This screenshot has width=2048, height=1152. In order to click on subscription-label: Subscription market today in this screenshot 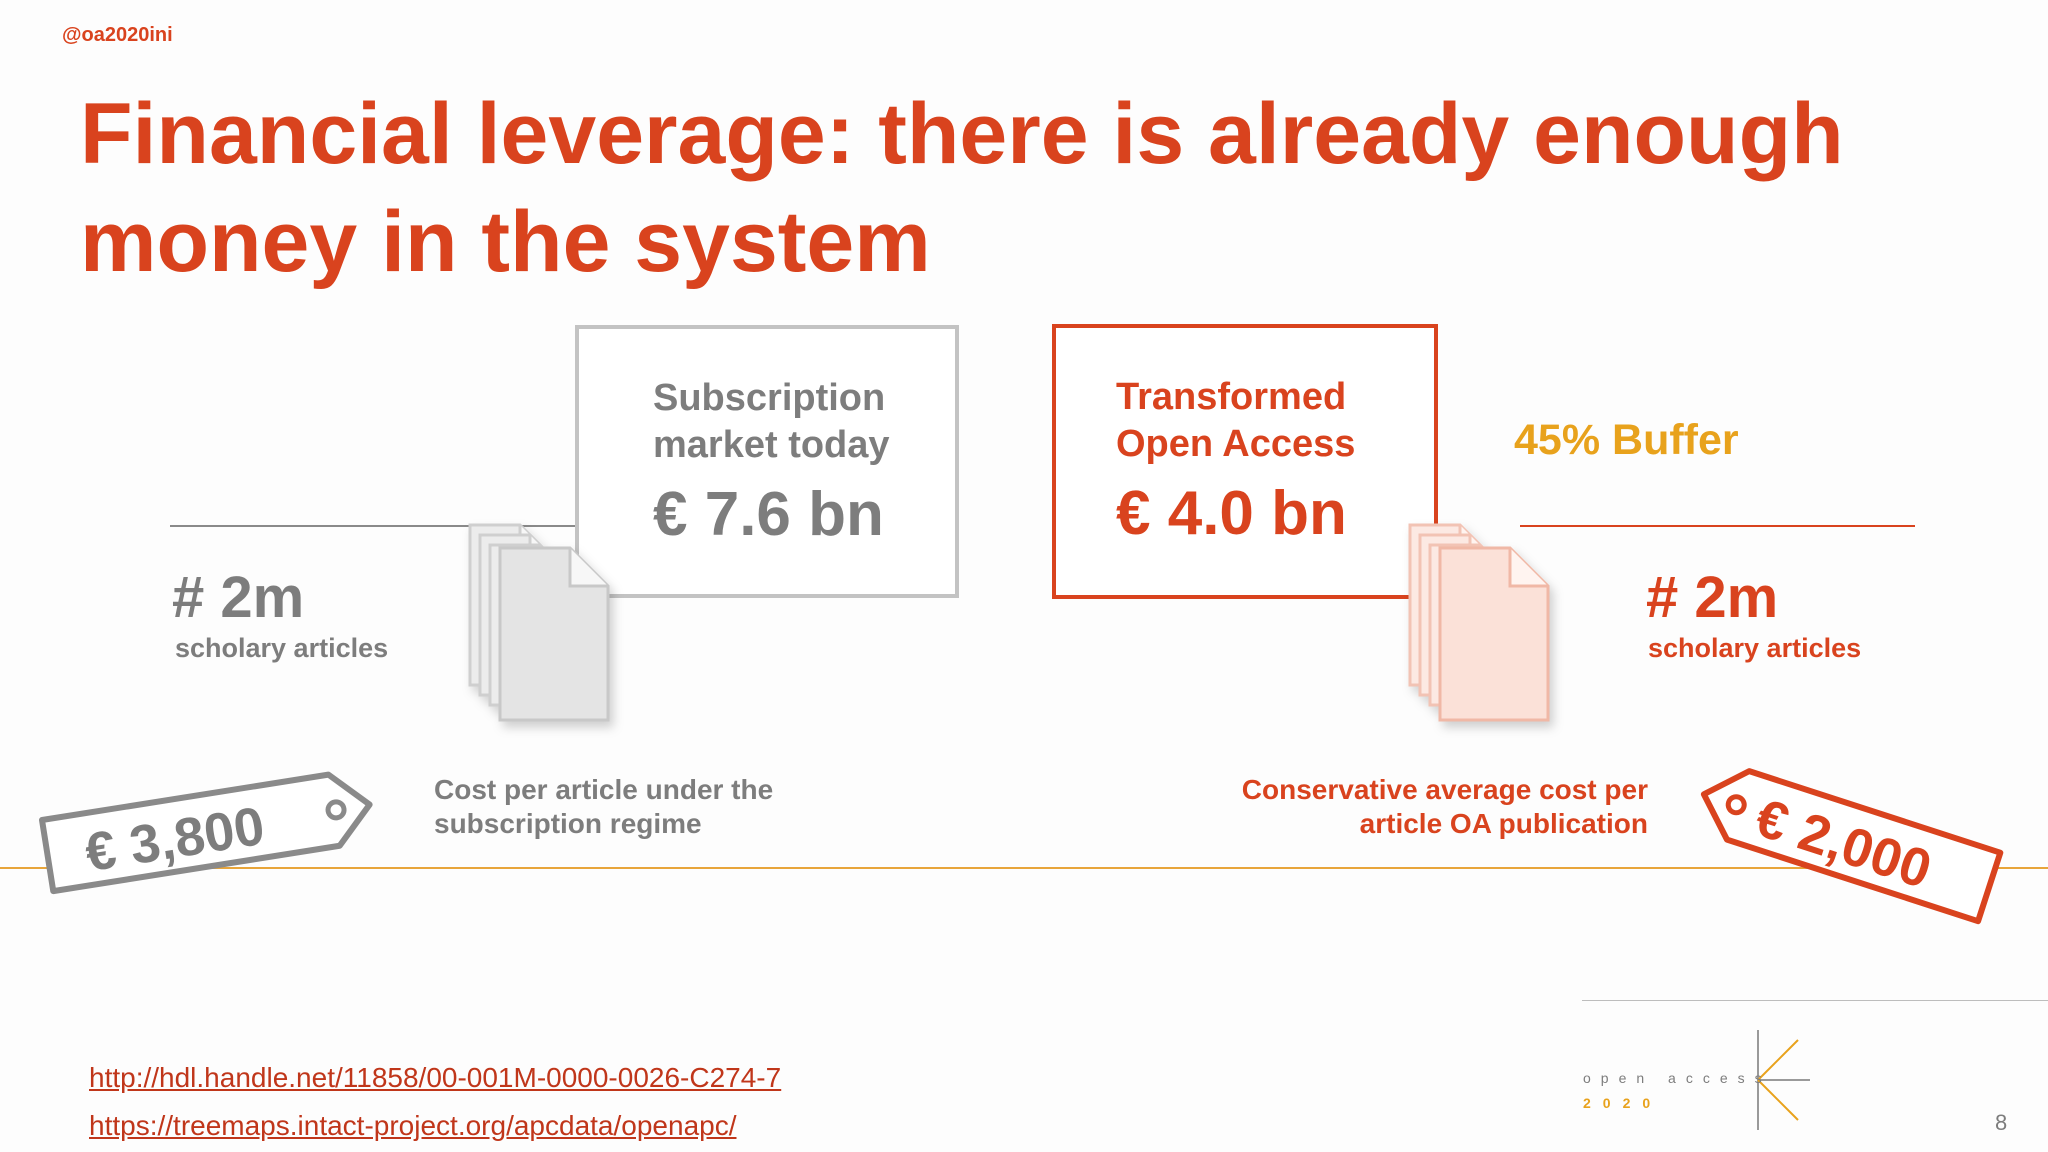, I will do `click(771, 421)`.